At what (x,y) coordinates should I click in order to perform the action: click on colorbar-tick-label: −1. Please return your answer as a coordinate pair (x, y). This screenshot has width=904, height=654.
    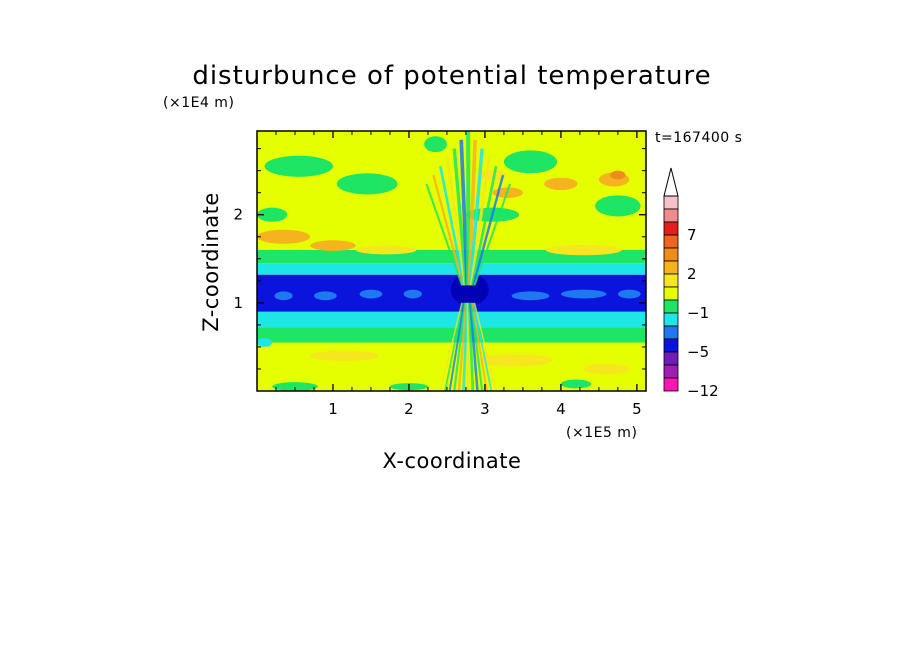
    Looking at the image, I should click on (698, 313).